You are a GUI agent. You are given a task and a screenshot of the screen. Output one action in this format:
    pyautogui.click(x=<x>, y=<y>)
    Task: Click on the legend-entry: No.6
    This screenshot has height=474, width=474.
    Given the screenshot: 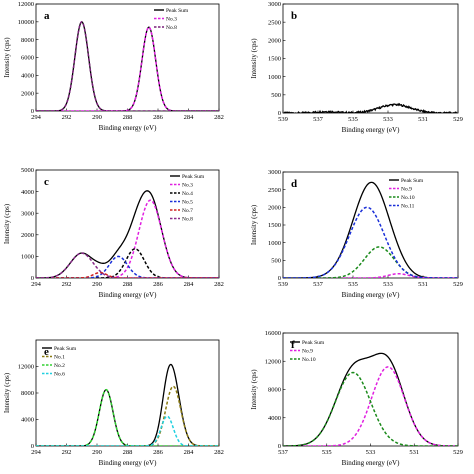 What is the action you would take?
    pyautogui.click(x=59, y=375)
    